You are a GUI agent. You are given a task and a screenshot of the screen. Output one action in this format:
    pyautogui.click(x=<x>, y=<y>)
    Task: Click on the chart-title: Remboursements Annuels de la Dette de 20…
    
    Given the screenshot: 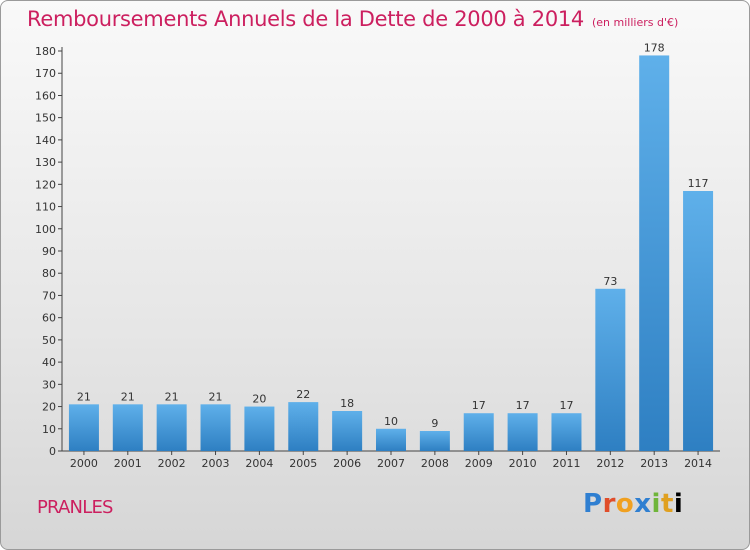 What is the action you would take?
    pyautogui.click(x=352, y=19)
    